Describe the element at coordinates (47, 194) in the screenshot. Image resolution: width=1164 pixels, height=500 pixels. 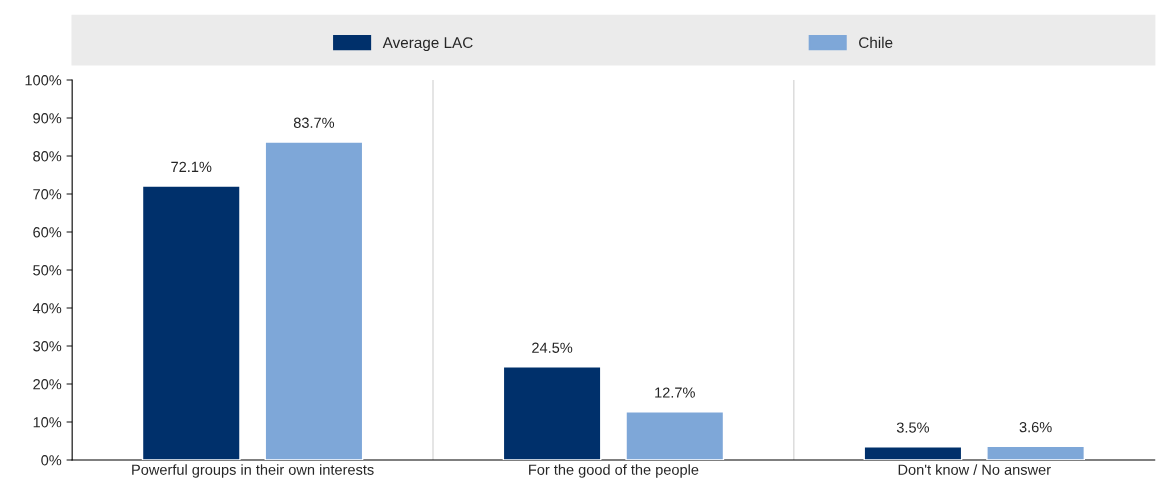
I see `y-tick-label: 70%` at that location.